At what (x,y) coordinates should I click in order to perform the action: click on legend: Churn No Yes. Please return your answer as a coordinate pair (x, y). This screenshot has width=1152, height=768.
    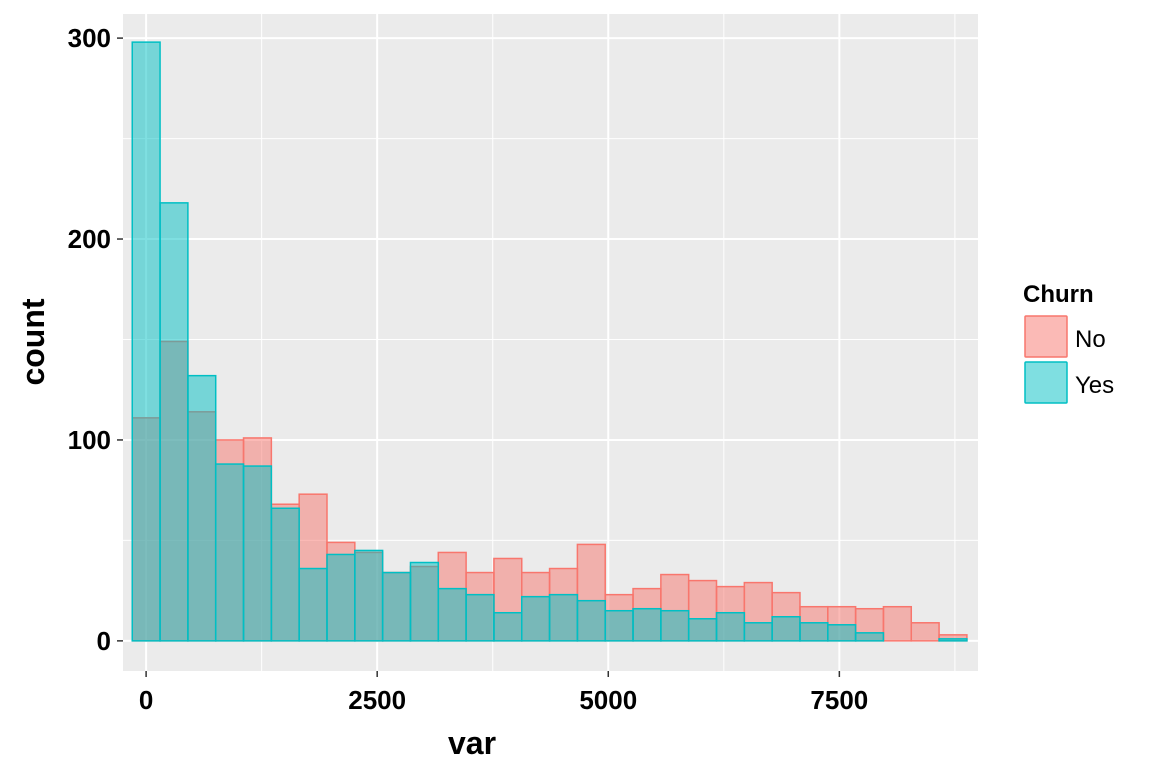
    Looking at the image, I should click on (1068, 342).